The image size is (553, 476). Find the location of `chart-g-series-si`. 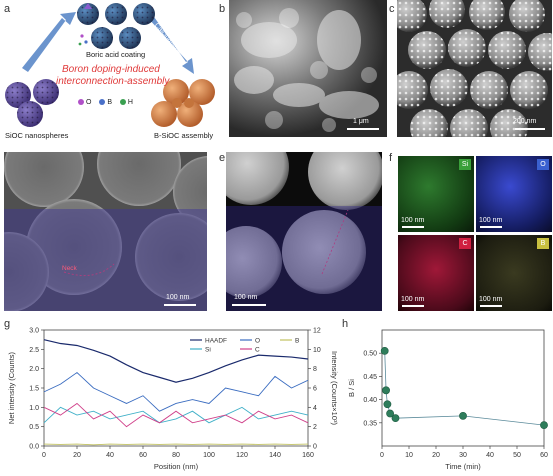

chart-g-series-si is located at coordinates (176, 415).